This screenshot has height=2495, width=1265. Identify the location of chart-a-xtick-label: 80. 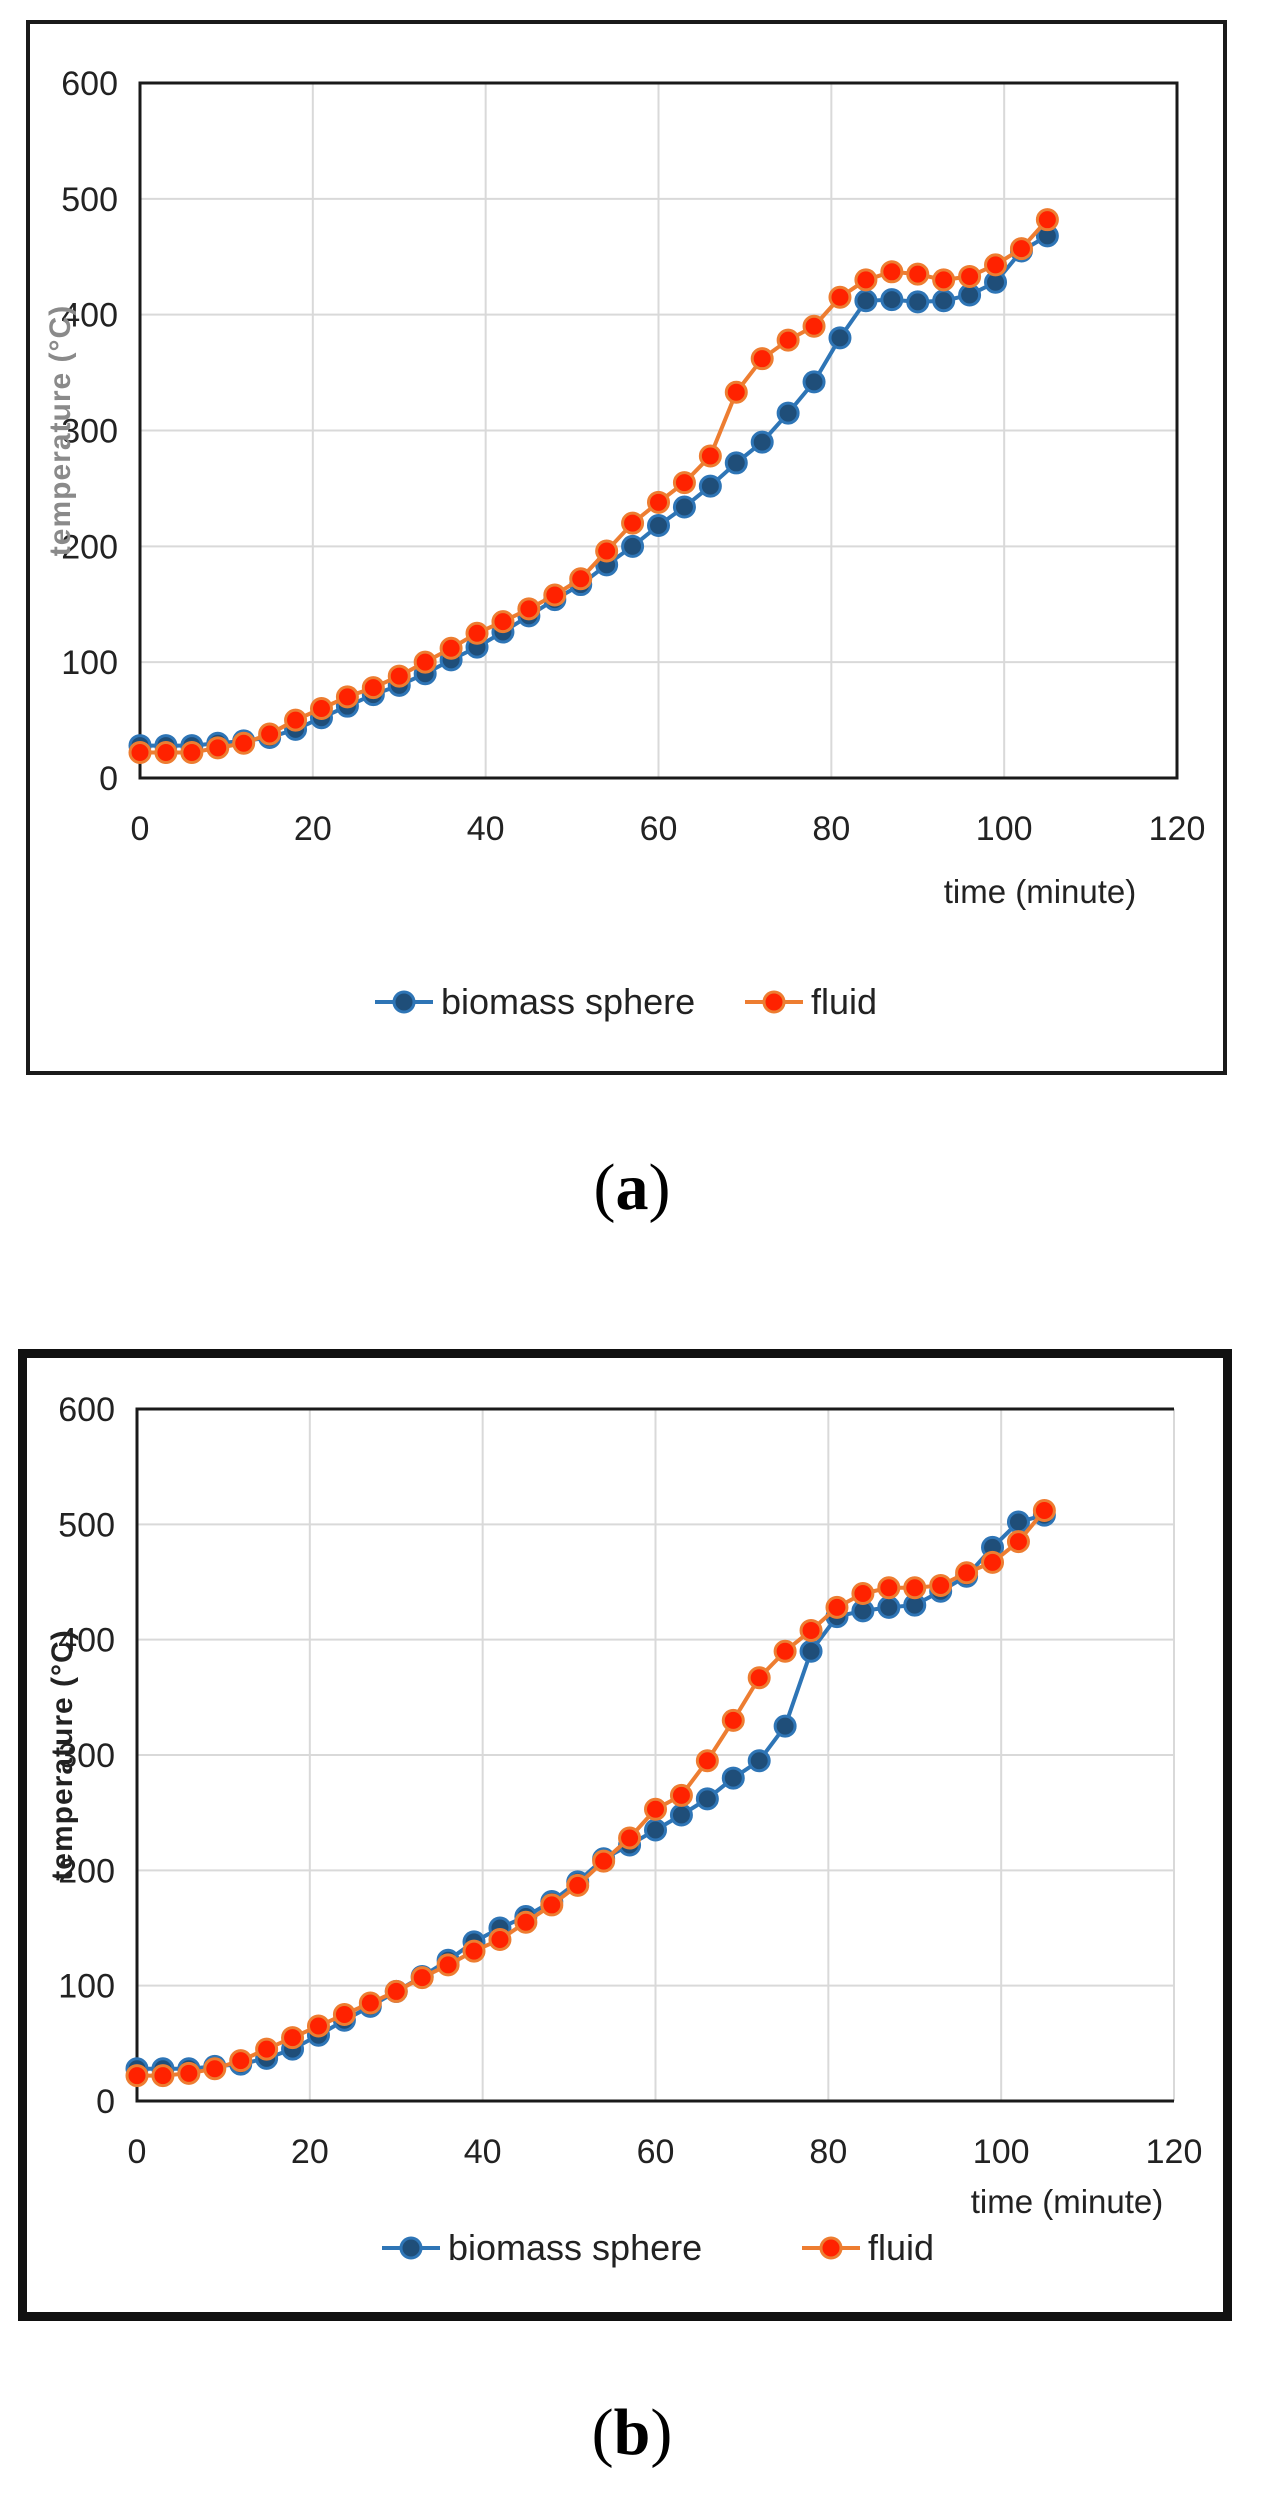
(831, 829).